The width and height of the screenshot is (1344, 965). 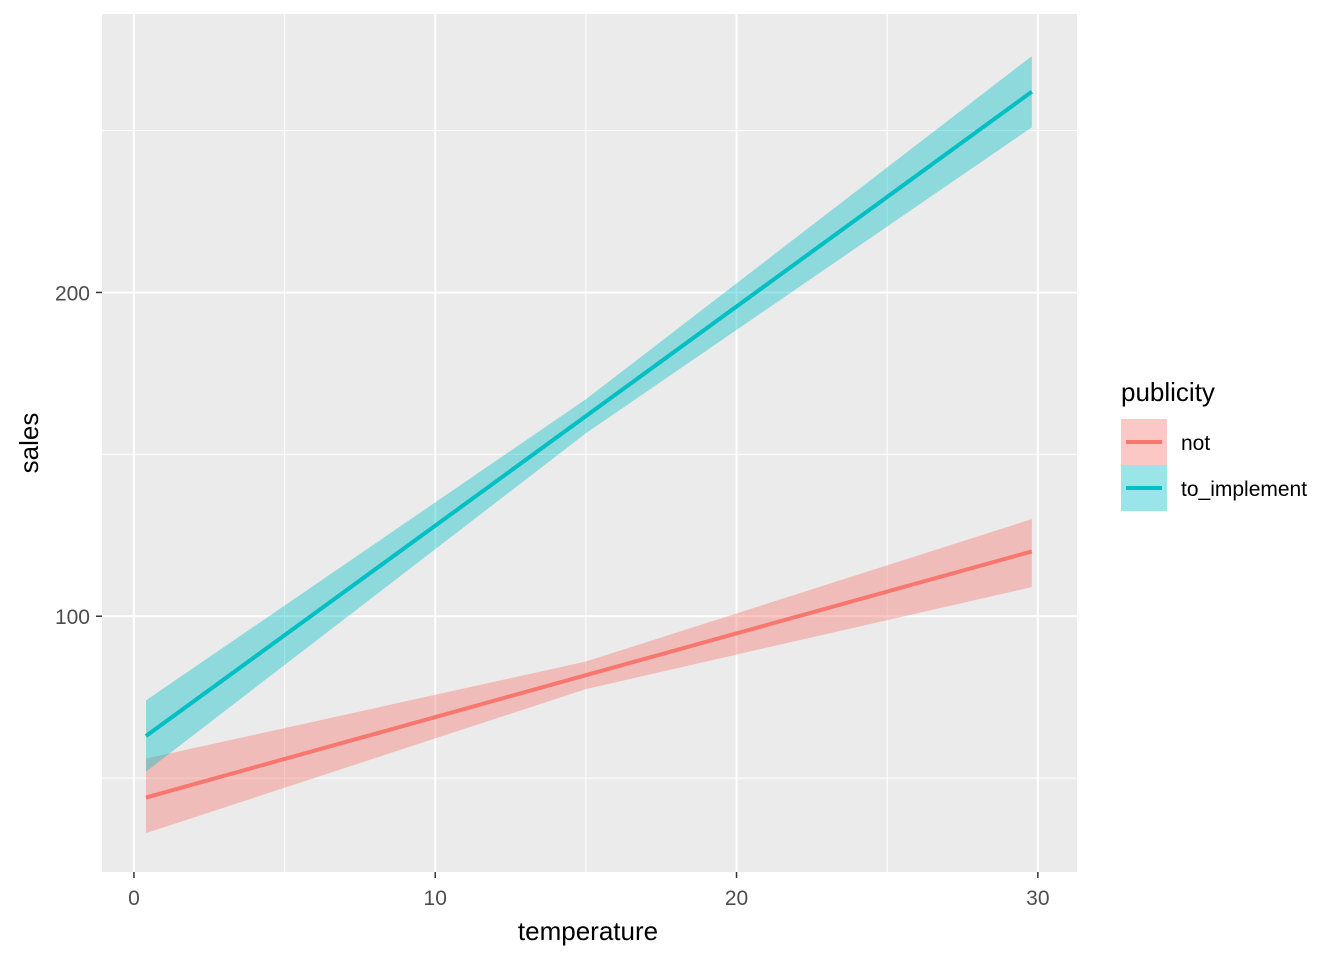 I want to click on legend-title: publicity, so click(x=1168, y=392).